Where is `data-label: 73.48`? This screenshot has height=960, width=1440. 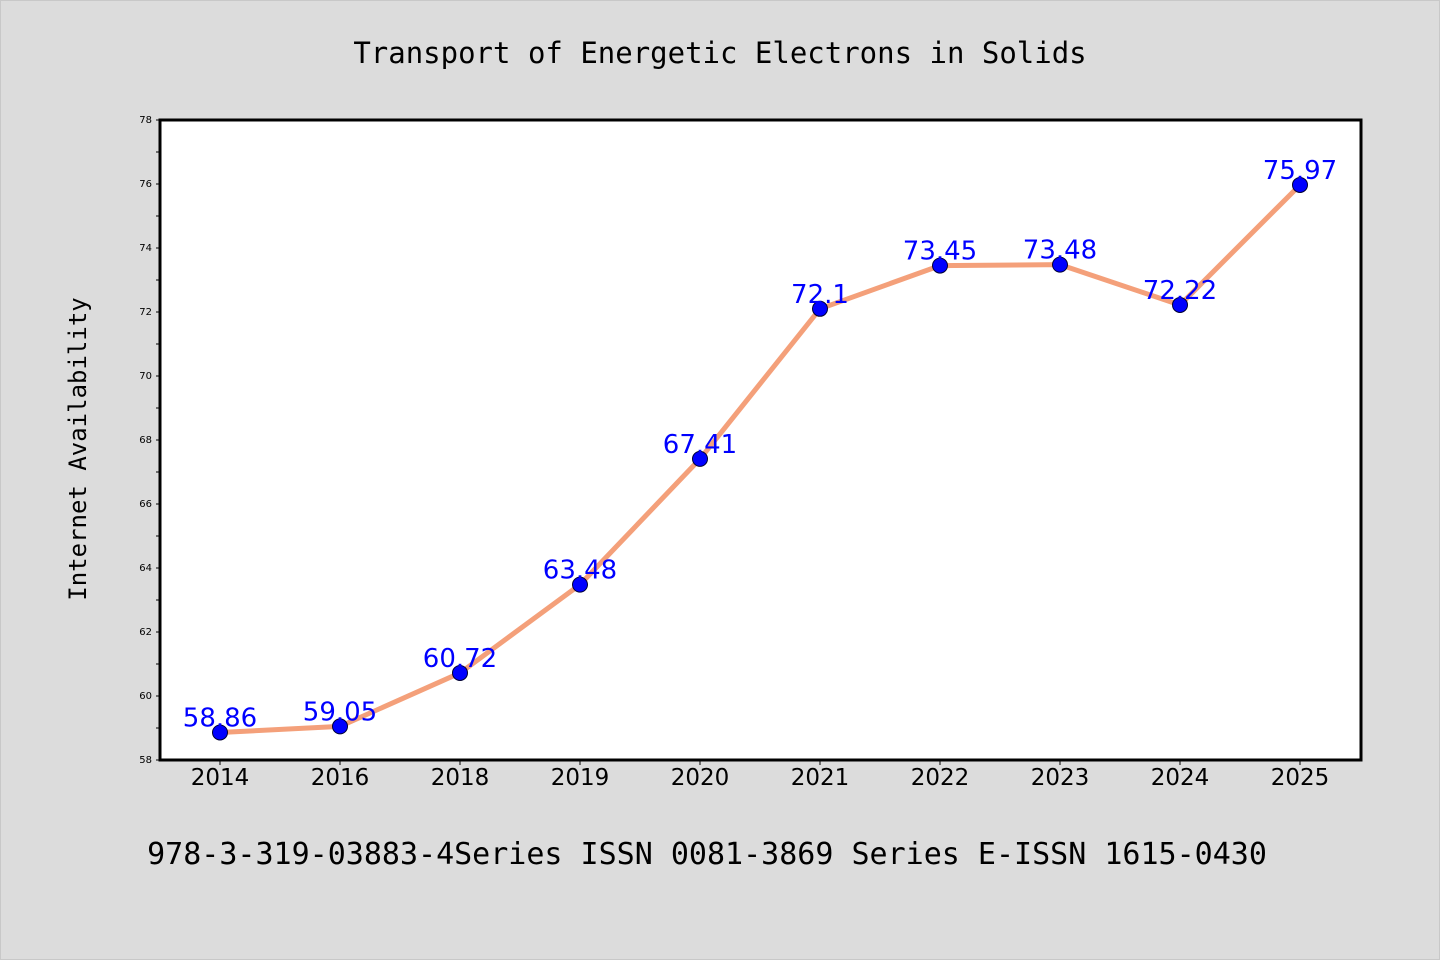 data-label: 73.48 is located at coordinates (1060, 251).